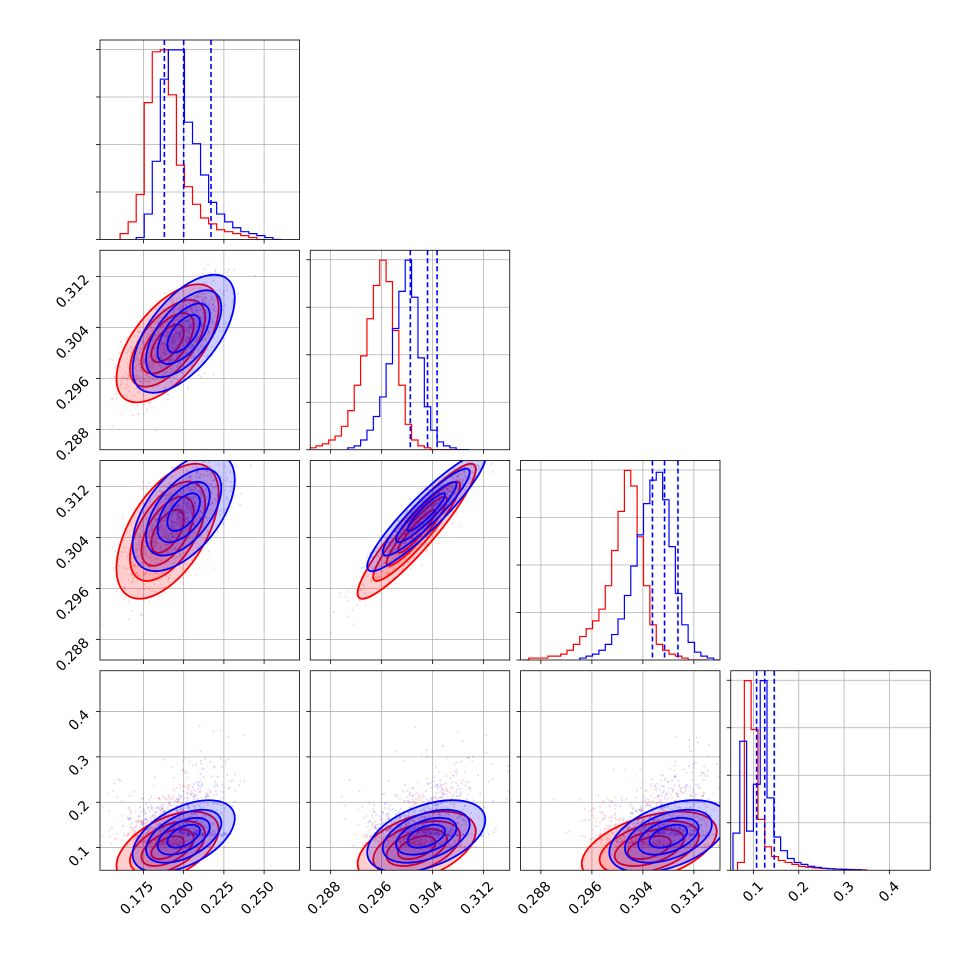 The width and height of the screenshot is (970, 970). I want to click on y-tick-label: 0.312, so click(73, 292).